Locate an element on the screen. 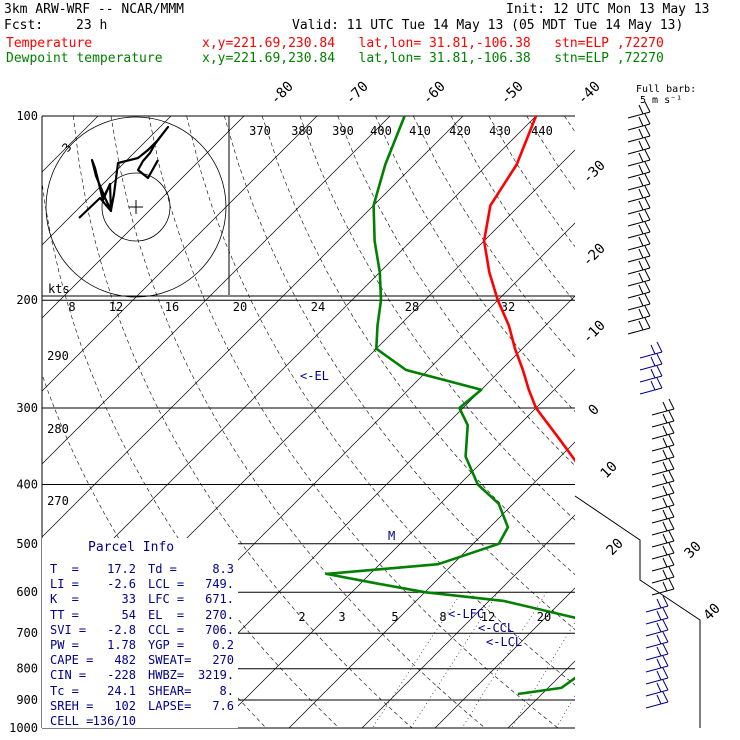  init-time: Init: 12 UTC Mon 13 May 13 is located at coordinates (608, 9).